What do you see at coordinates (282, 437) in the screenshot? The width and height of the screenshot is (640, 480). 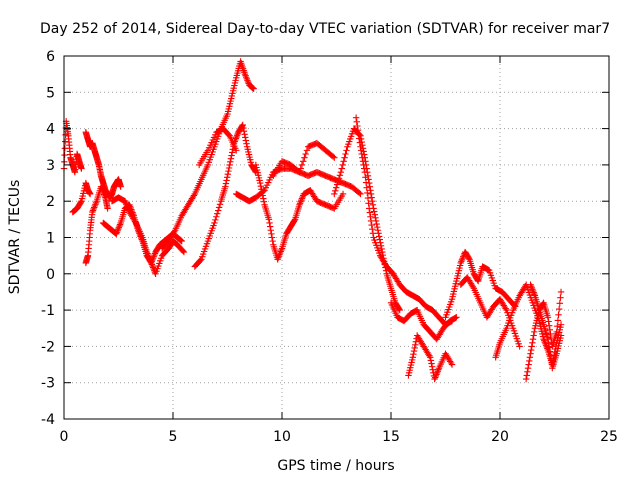 I see `x-tick-label: 10` at bounding box center [282, 437].